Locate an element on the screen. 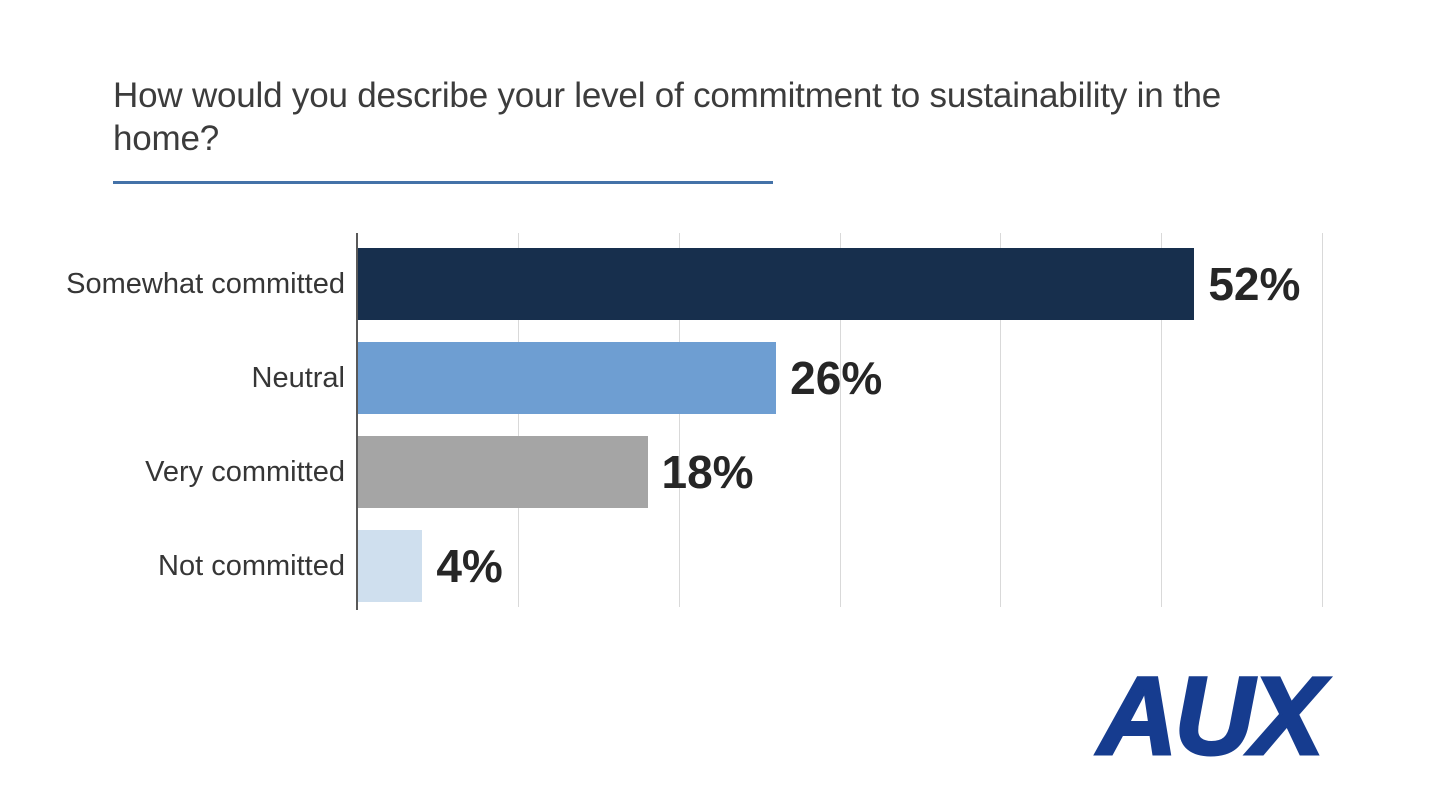  category-label: Neutral is located at coordinates (298, 377).